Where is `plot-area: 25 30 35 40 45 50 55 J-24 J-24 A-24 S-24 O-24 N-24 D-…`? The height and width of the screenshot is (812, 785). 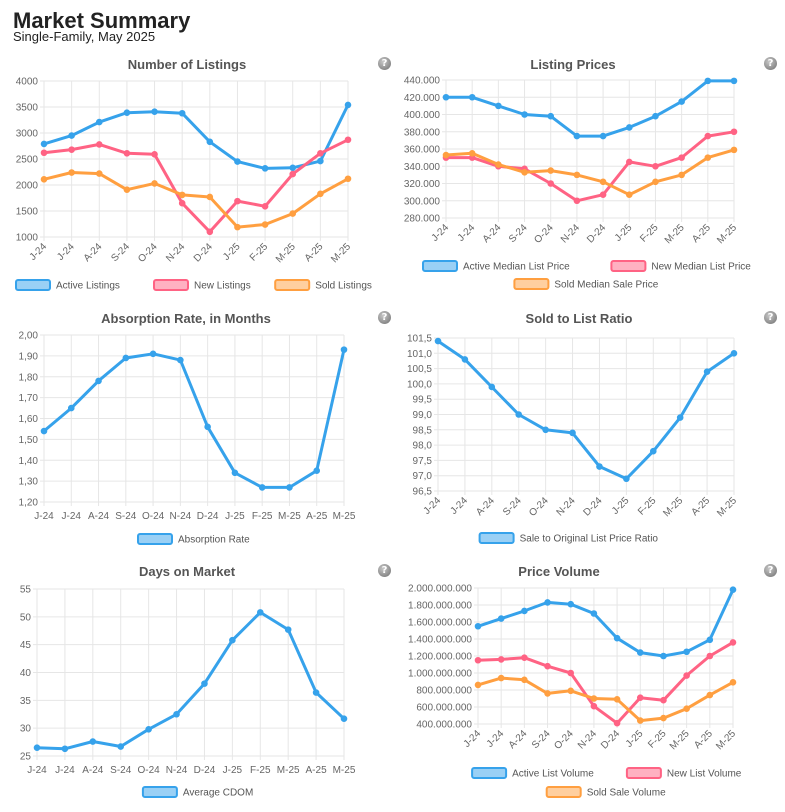
plot-area: 25 30 35 40 45 50 55 J-24 J-24 A-24 S-24 O-24 N-24 D-… is located at coordinates (188, 681).